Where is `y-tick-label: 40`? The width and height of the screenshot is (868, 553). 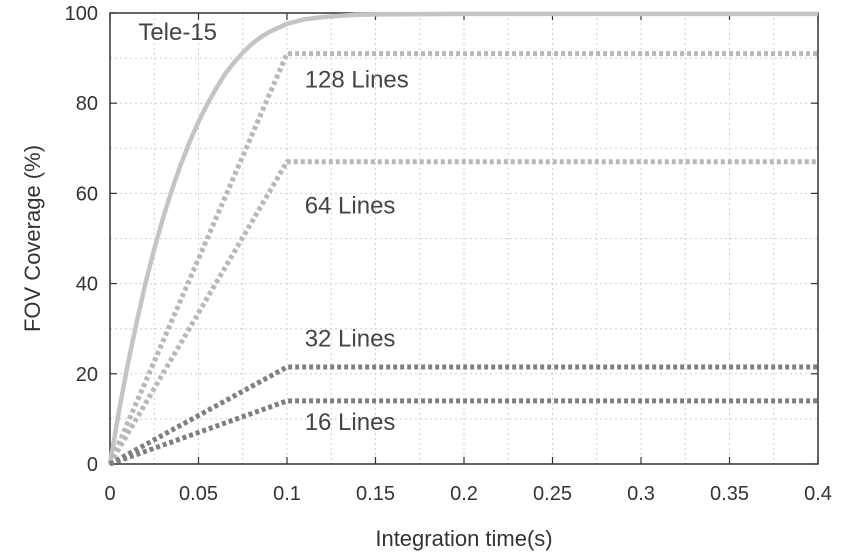
y-tick-label: 40 is located at coordinates (87, 285).